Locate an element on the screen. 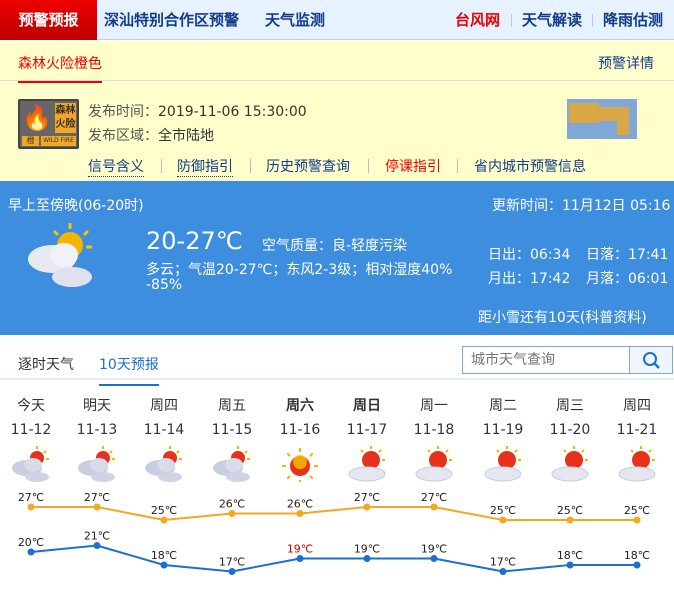 Image resolution: width=674 pixels, height=596 pixels. signal-en: WILD FIRE is located at coordinates (58, 141).